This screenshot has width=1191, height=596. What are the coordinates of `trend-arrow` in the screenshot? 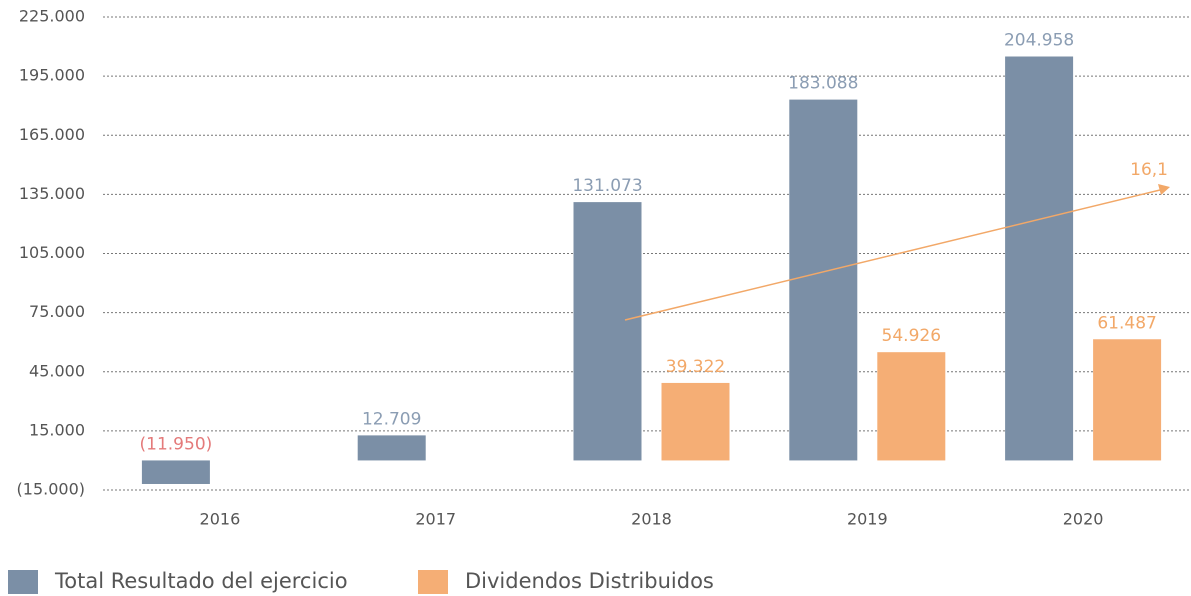 It's located at (892, 255).